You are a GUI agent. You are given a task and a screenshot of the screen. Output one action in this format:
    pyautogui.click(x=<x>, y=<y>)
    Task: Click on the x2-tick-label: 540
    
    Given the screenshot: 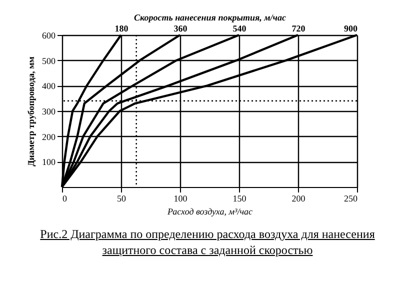 What is the action you would take?
    pyautogui.click(x=239, y=29)
    